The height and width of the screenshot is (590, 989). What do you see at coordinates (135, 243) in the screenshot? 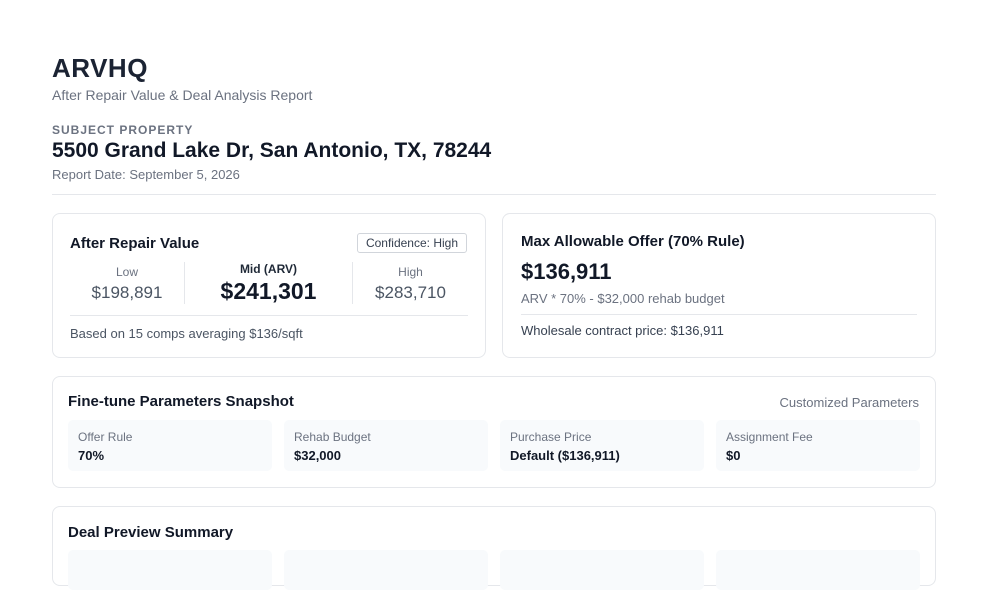
I see `arv-card-title: After Repair Value` at bounding box center [135, 243].